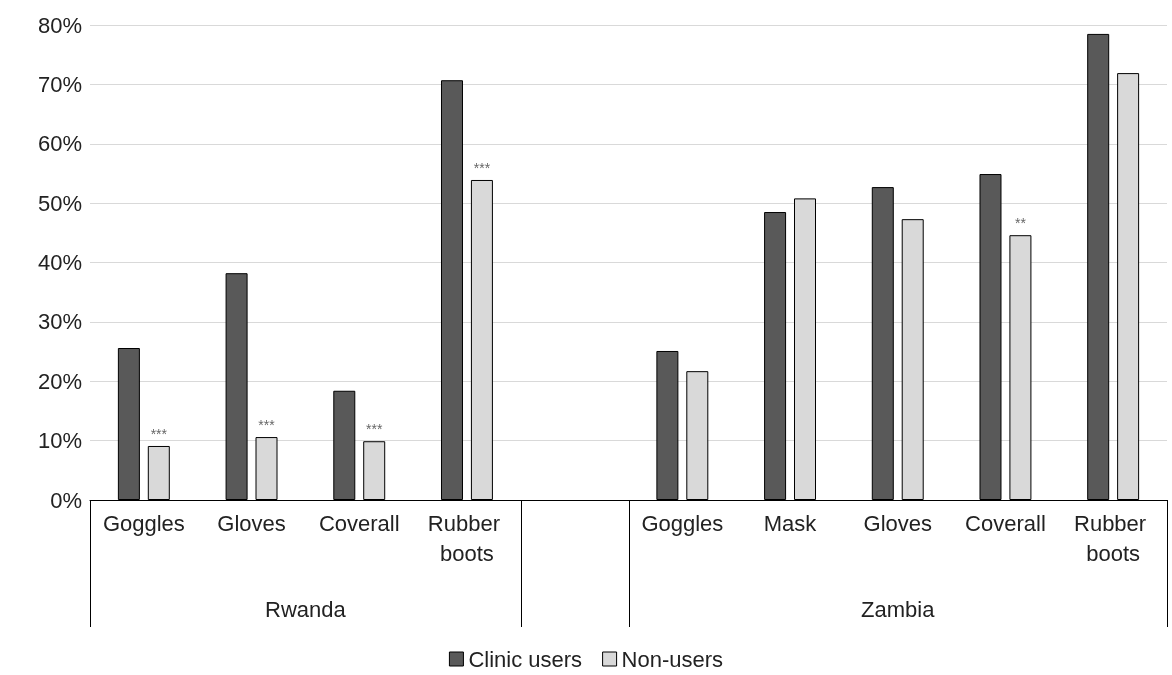 This screenshot has height=675, width=1172. I want to click on y-tick-label: 10%, so click(59, 441).